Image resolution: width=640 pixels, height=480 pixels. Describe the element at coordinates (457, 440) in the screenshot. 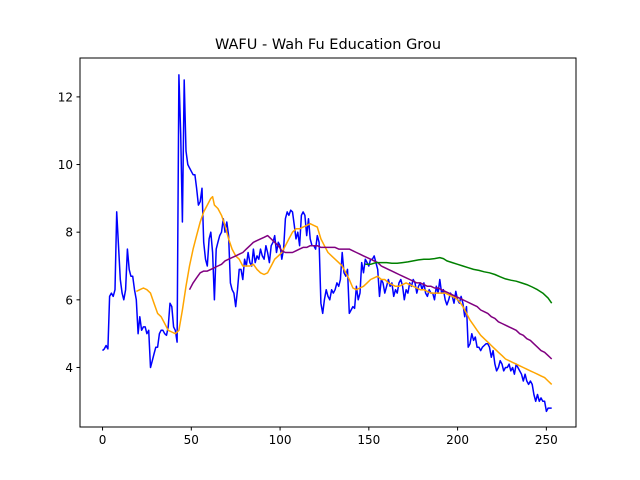

I see `x-tick-label: 200` at that location.